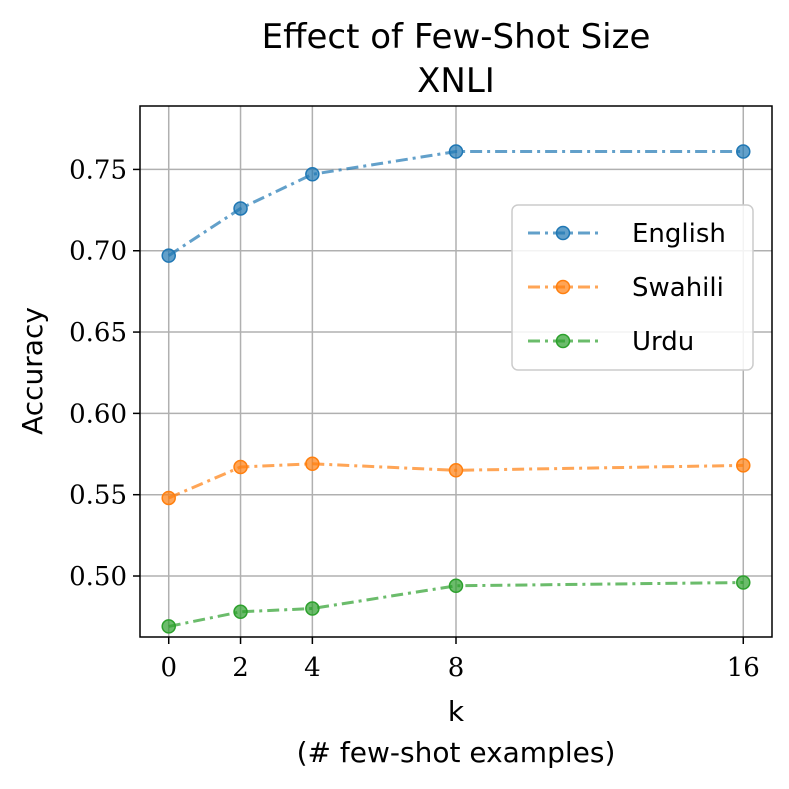  Describe the element at coordinates (240, 668) in the screenshot. I see `x-tick-label: 2` at that location.